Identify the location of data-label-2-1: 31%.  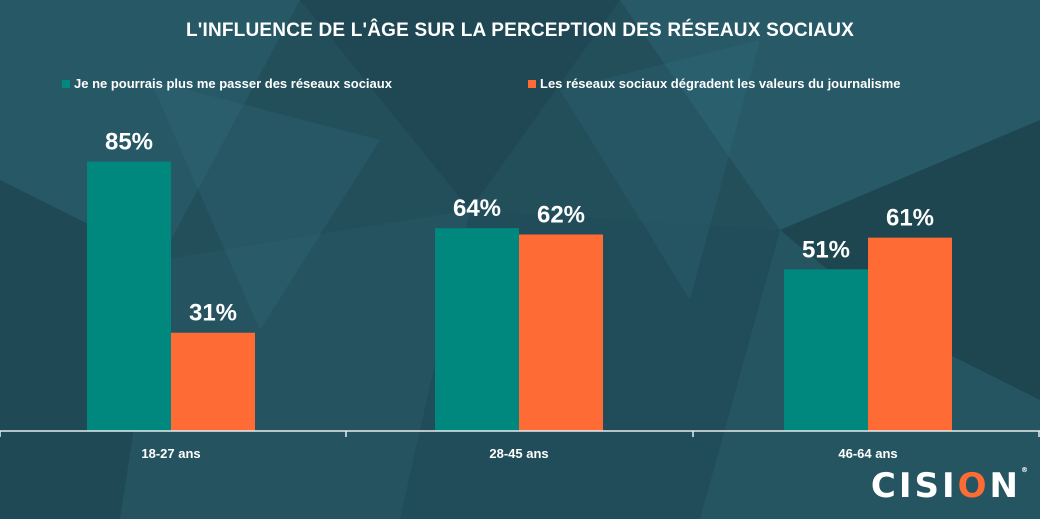
(213, 313).